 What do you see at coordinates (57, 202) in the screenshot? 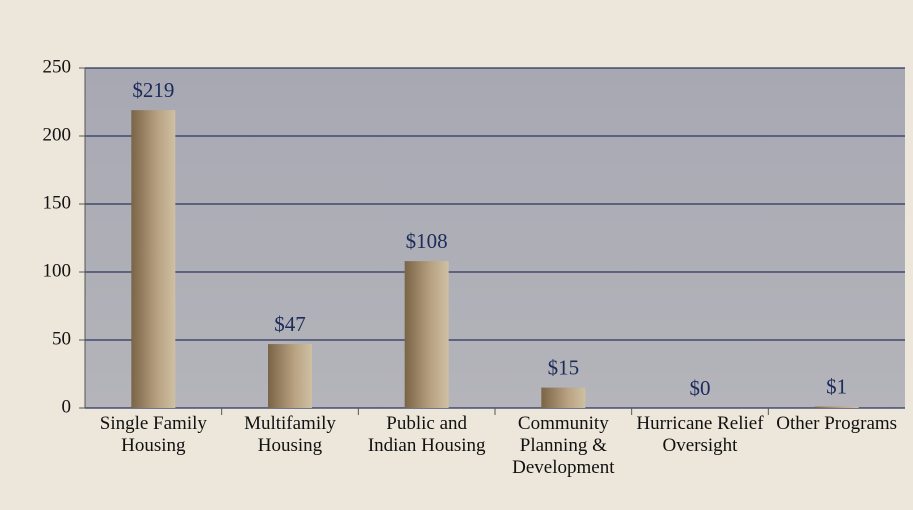
I see `y-tick-label: 150` at bounding box center [57, 202].